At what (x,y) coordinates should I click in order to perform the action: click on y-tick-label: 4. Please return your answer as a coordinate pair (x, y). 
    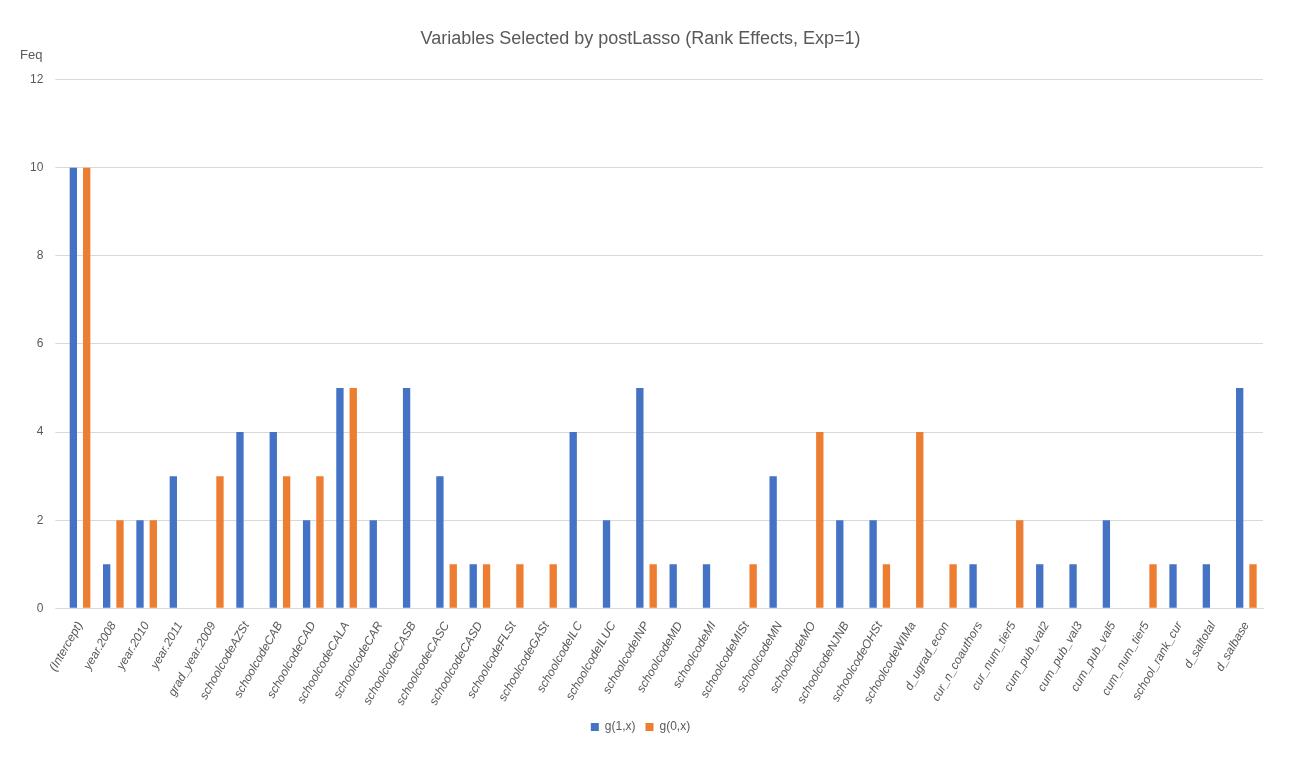
    Looking at the image, I should click on (40, 431).